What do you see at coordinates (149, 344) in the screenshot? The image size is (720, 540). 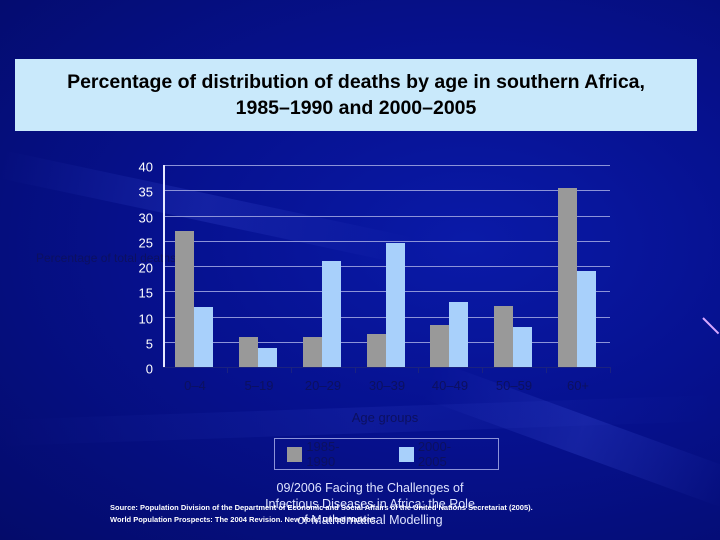 I see `y-tick-label: 5` at bounding box center [149, 344].